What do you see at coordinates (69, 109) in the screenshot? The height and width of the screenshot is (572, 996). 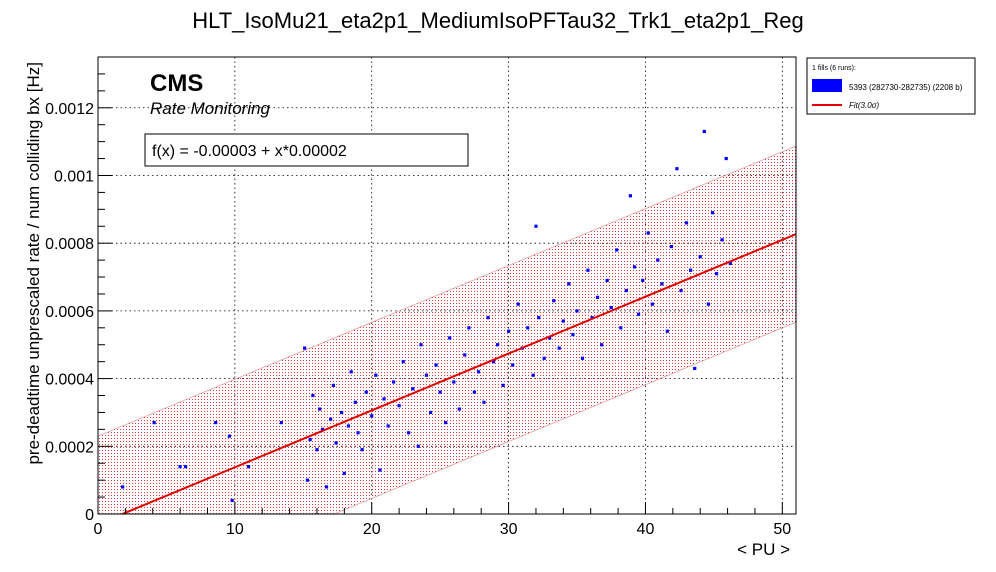 I see `y-tick-label: 0.0012` at bounding box center [69, 109].